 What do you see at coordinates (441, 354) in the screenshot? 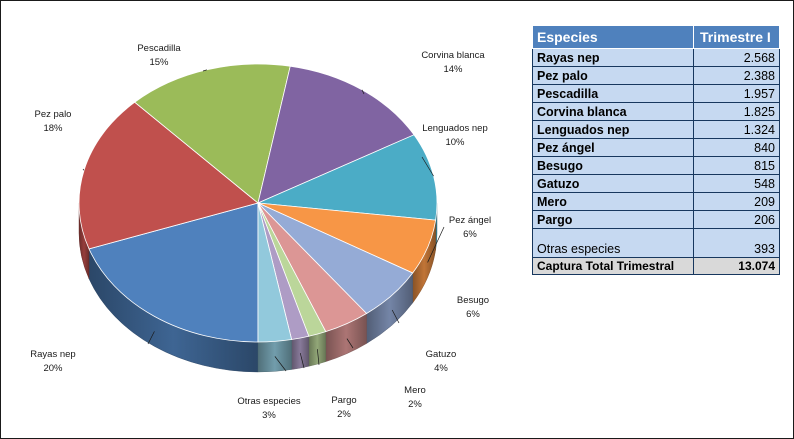
I see `slice-label: Gatuzo` at bounding box center [441, 354].